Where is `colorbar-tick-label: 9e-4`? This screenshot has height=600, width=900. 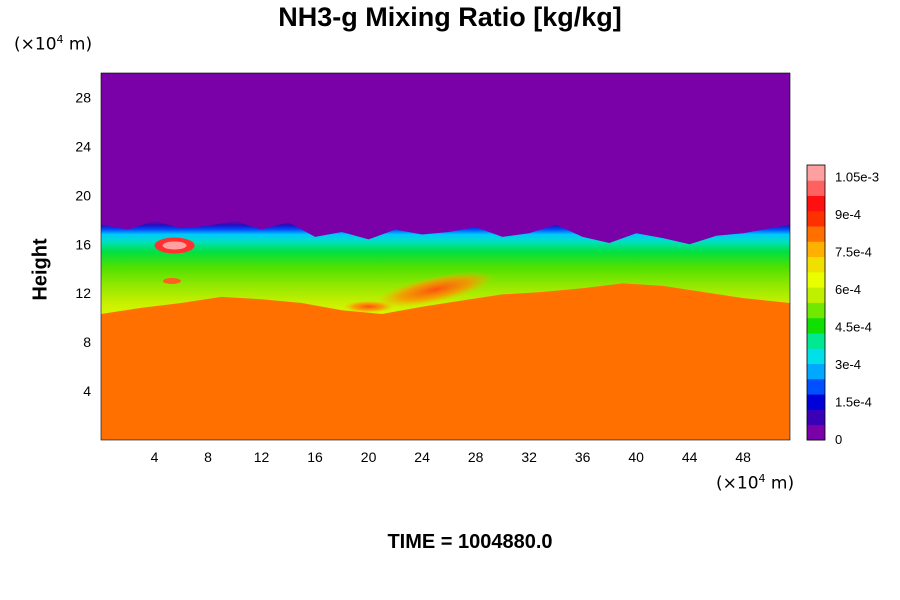 colorbar-tick-label: 9e-4 is located at coordinates (848, 214).